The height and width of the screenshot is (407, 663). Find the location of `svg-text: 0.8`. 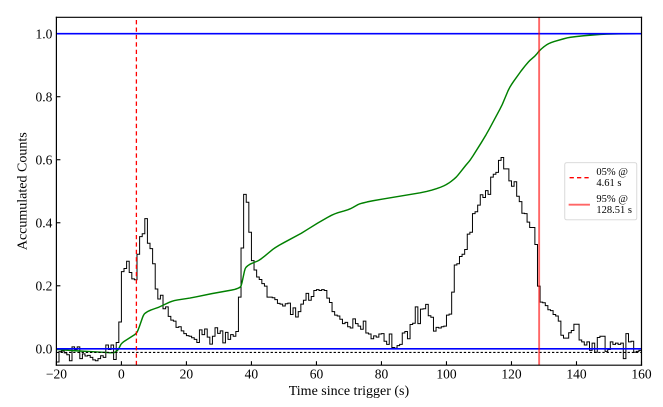

svg-text: 0.8 is located at coordinates (44, 96).